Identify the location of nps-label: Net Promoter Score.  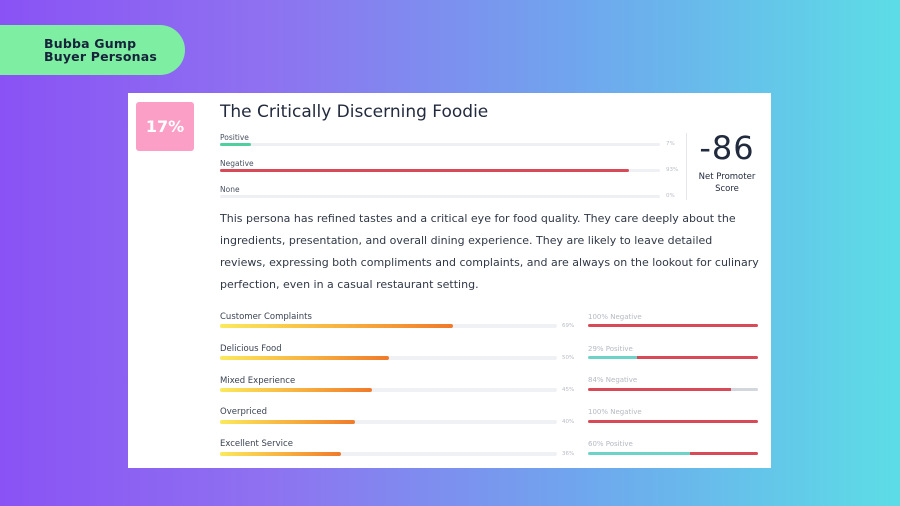
(727, 183).